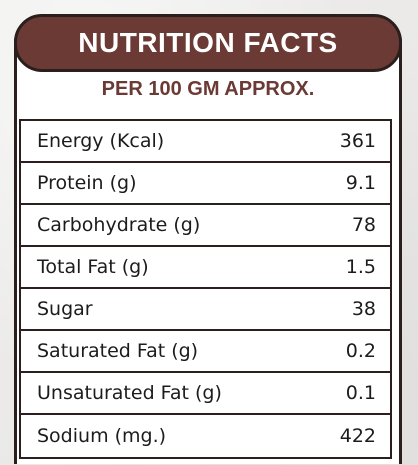 This screenshot has width=418, height=465. I want to click on row-label: Total Fat (g), so click(93, 267).